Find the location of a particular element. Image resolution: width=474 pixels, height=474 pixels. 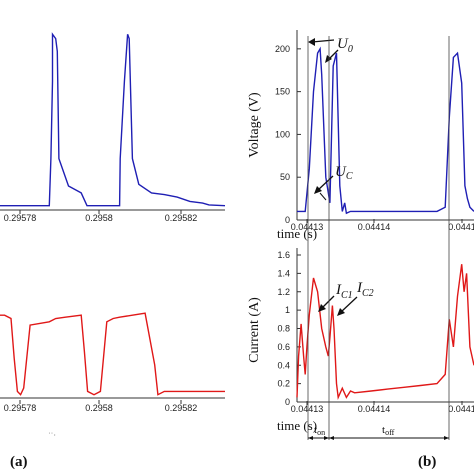

voltage-trace is located at coordinates (385, 130).